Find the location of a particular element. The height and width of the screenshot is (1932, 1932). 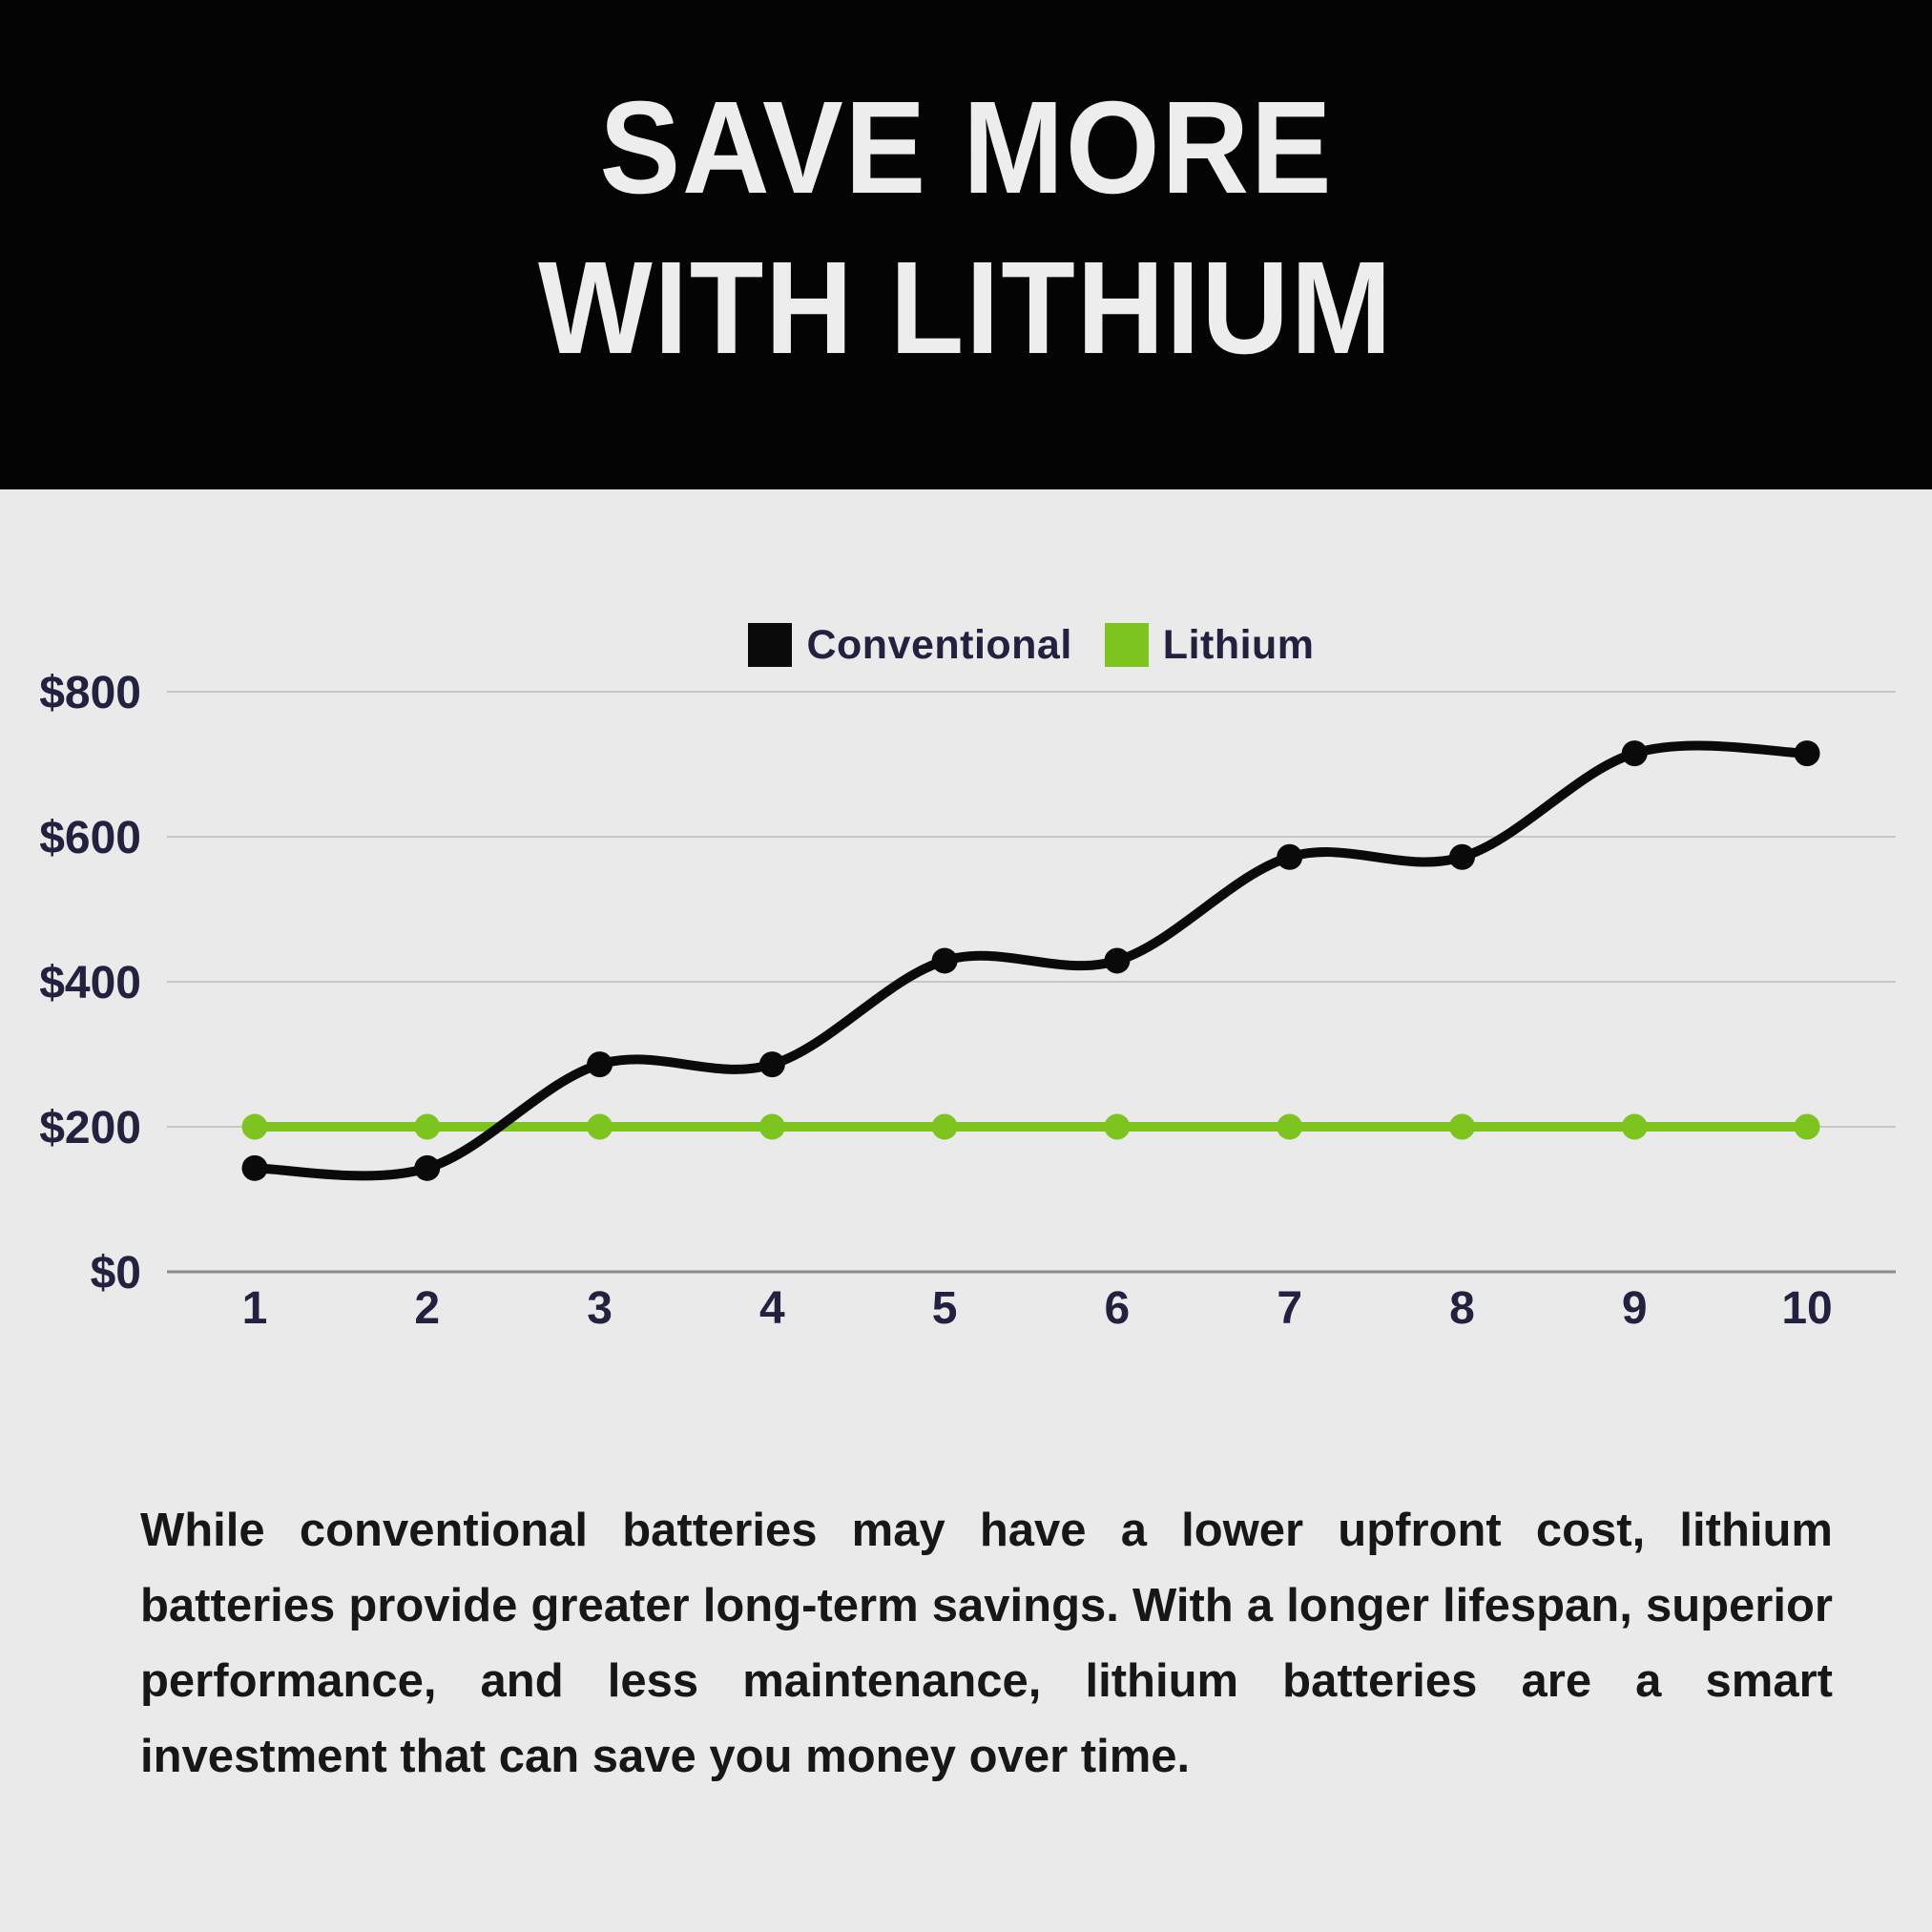

conventional-swatch is located at coordinates (770, 645).